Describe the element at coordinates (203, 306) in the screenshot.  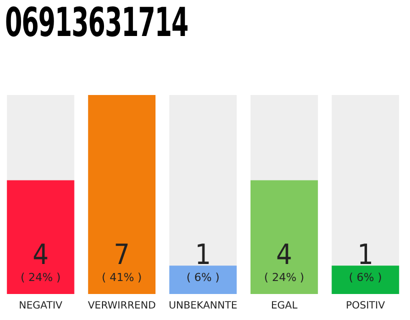
I see `x-tick-label: UNBEKANNTE` at that location.